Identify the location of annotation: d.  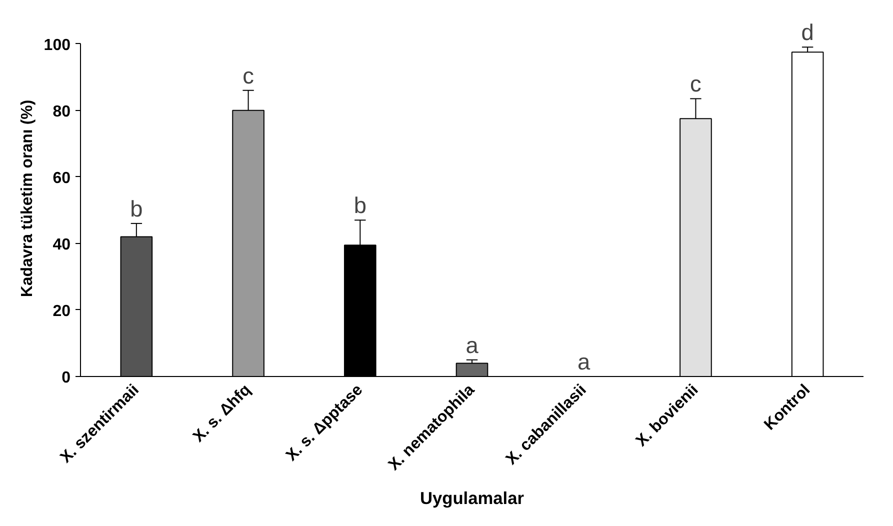
(807, 32).